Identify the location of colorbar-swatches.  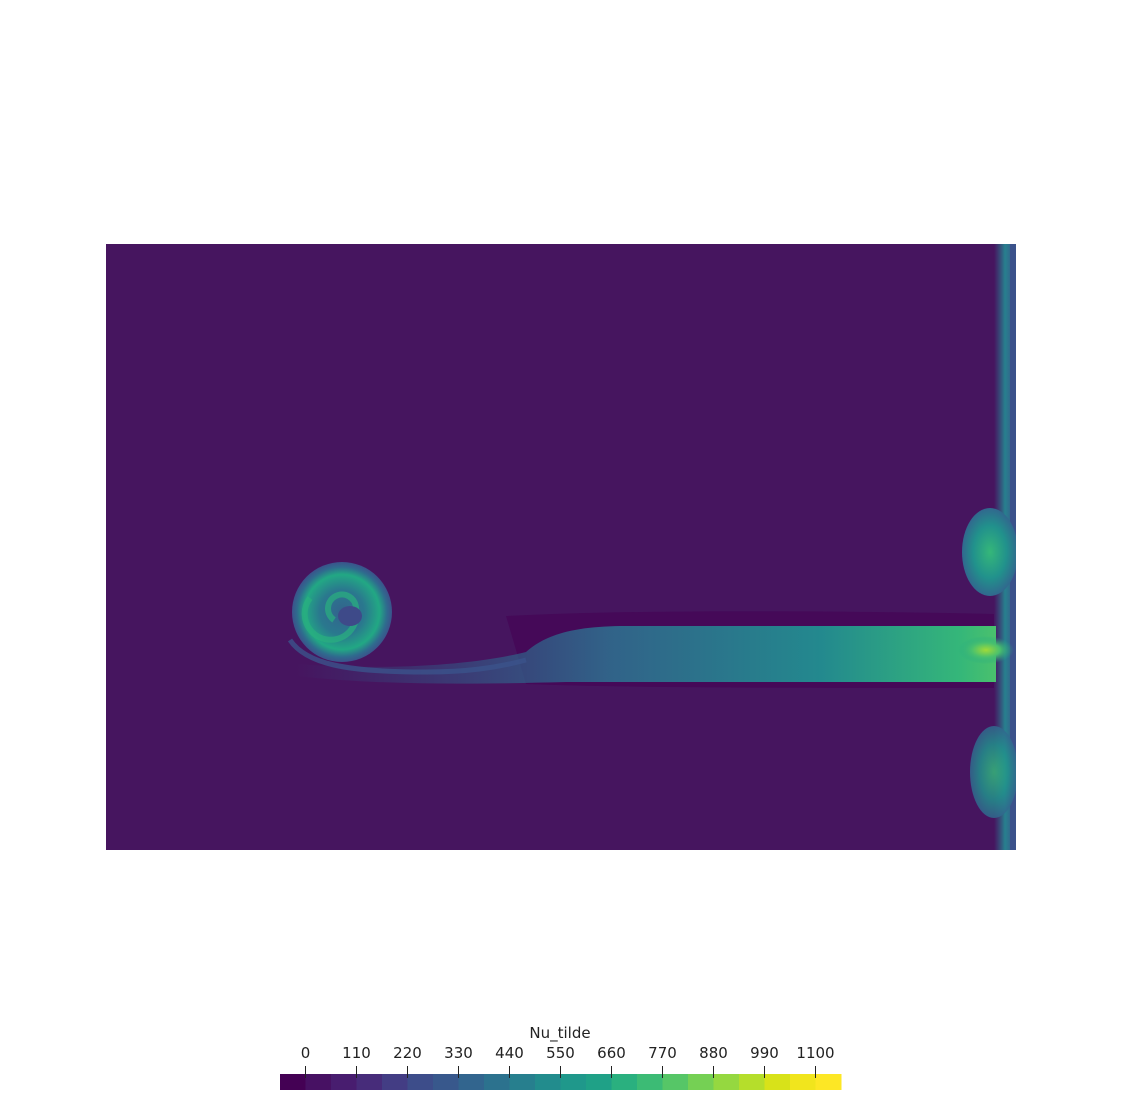
(561, 1078).